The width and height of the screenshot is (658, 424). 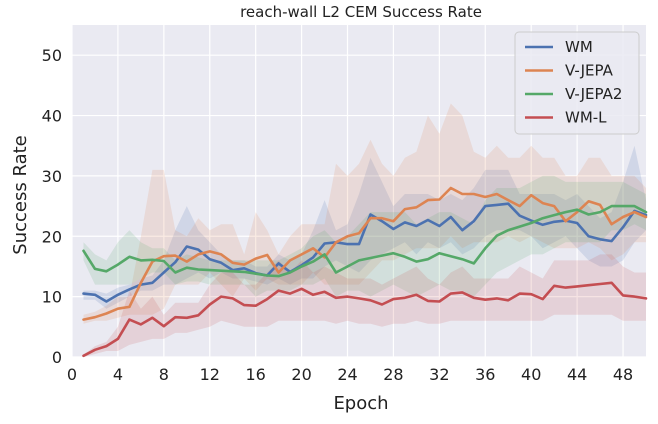 I want to click on x-axis-label: Epoch, so click(x=360, y=403).